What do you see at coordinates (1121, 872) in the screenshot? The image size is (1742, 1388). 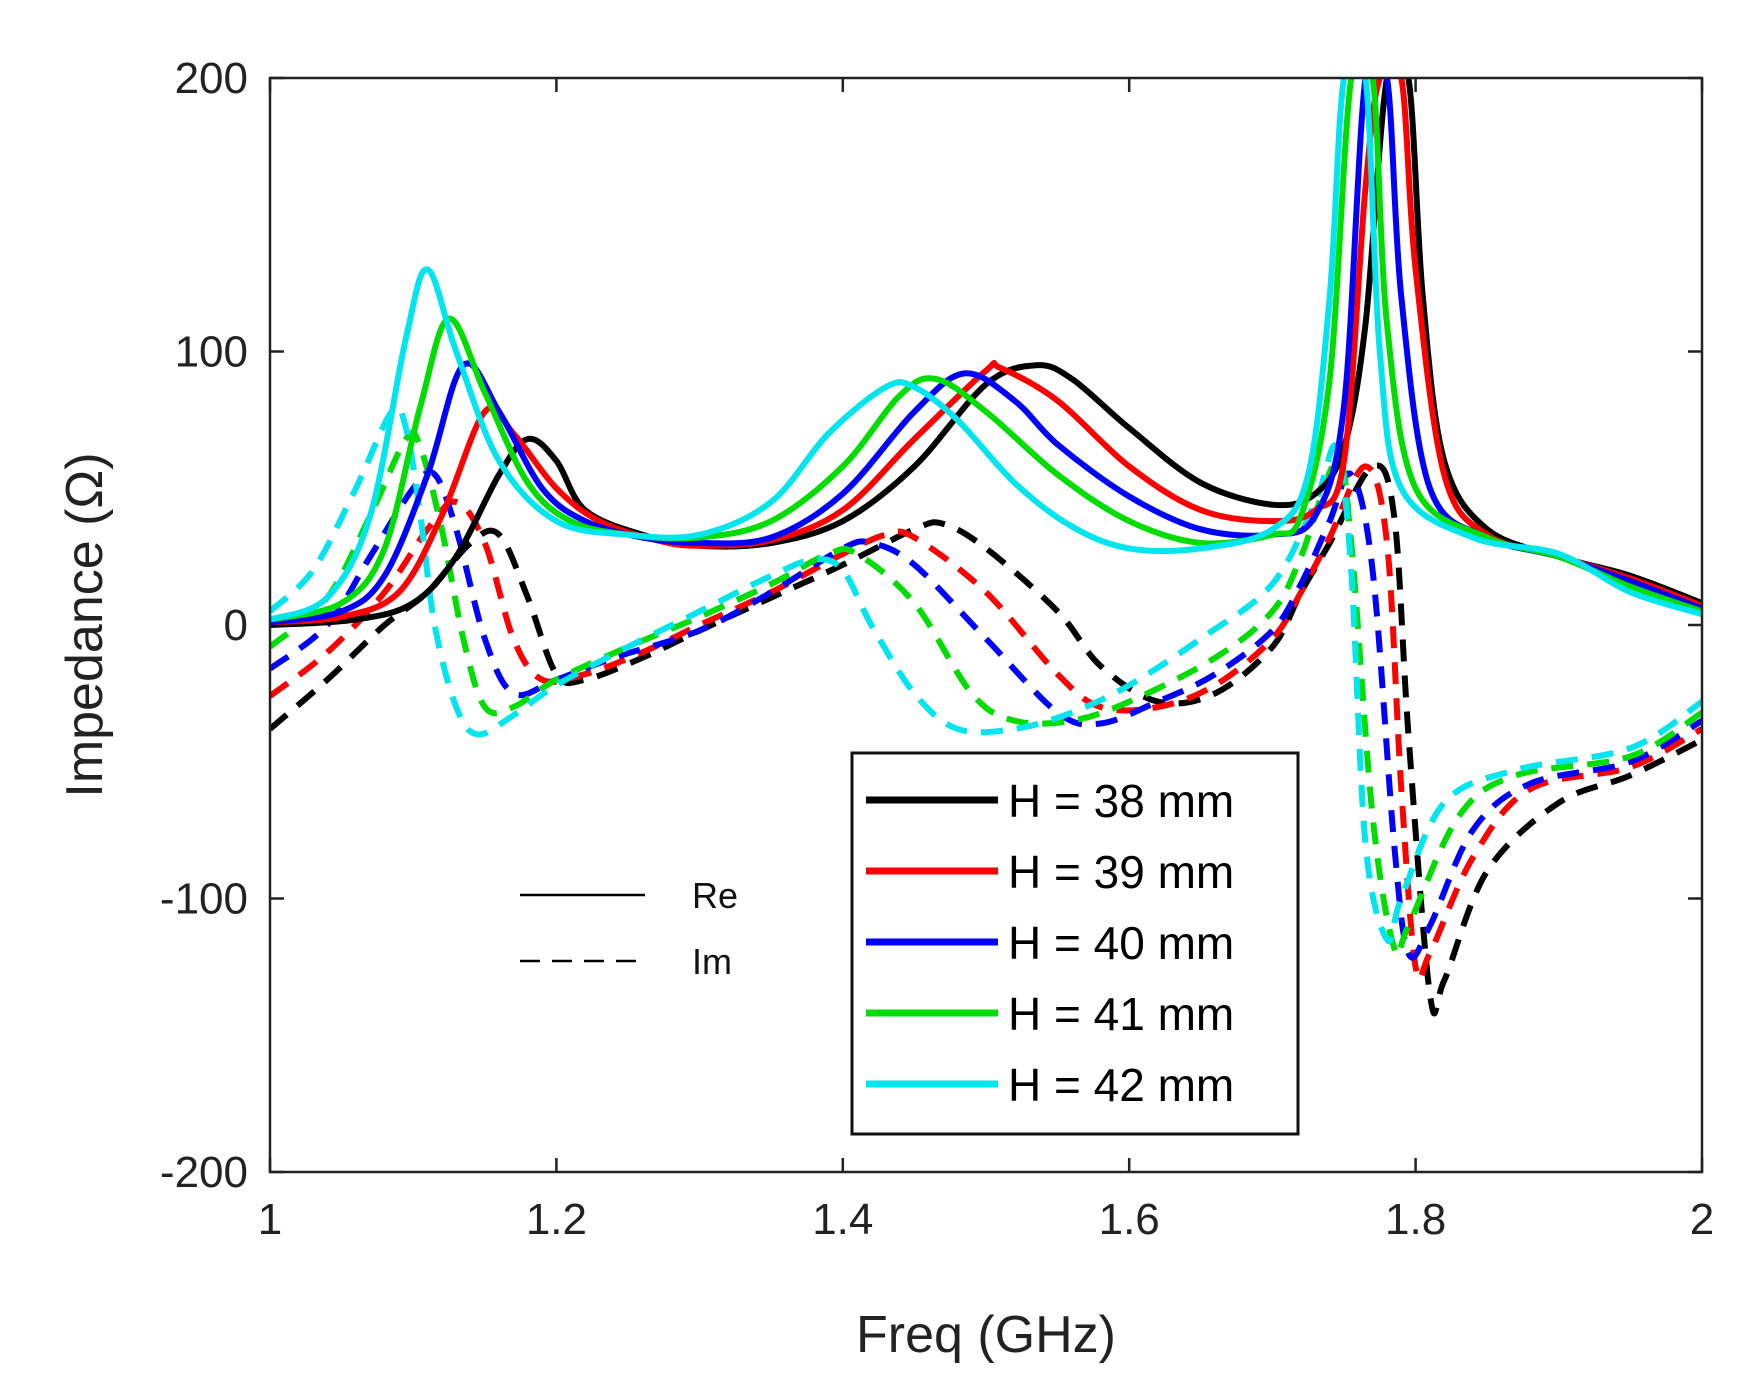 I see `legend-label: H = 39 mm` at bounding box center [1121, 872].